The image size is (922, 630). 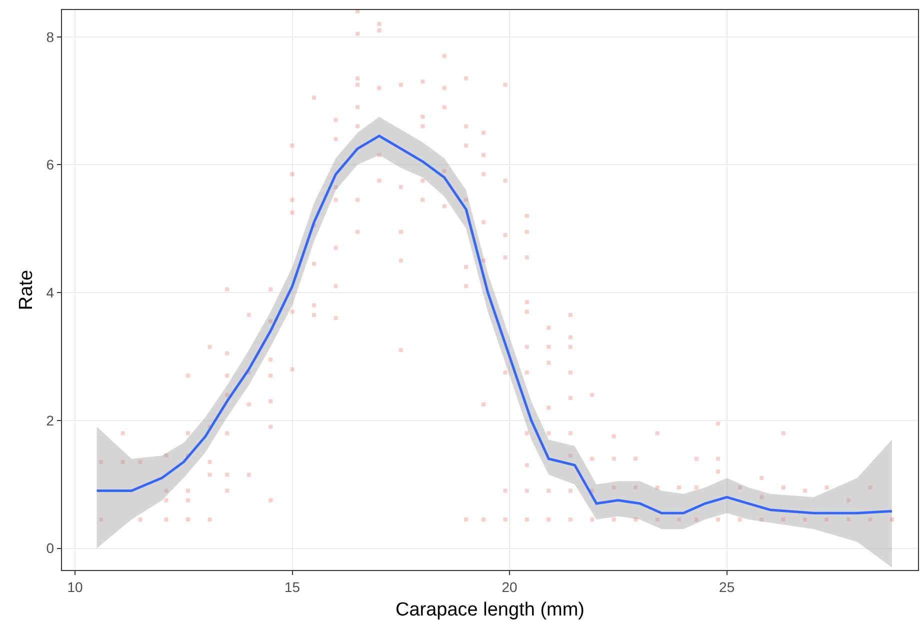 I want to click on y-tick-label: 8, so click(x=50, y=36).